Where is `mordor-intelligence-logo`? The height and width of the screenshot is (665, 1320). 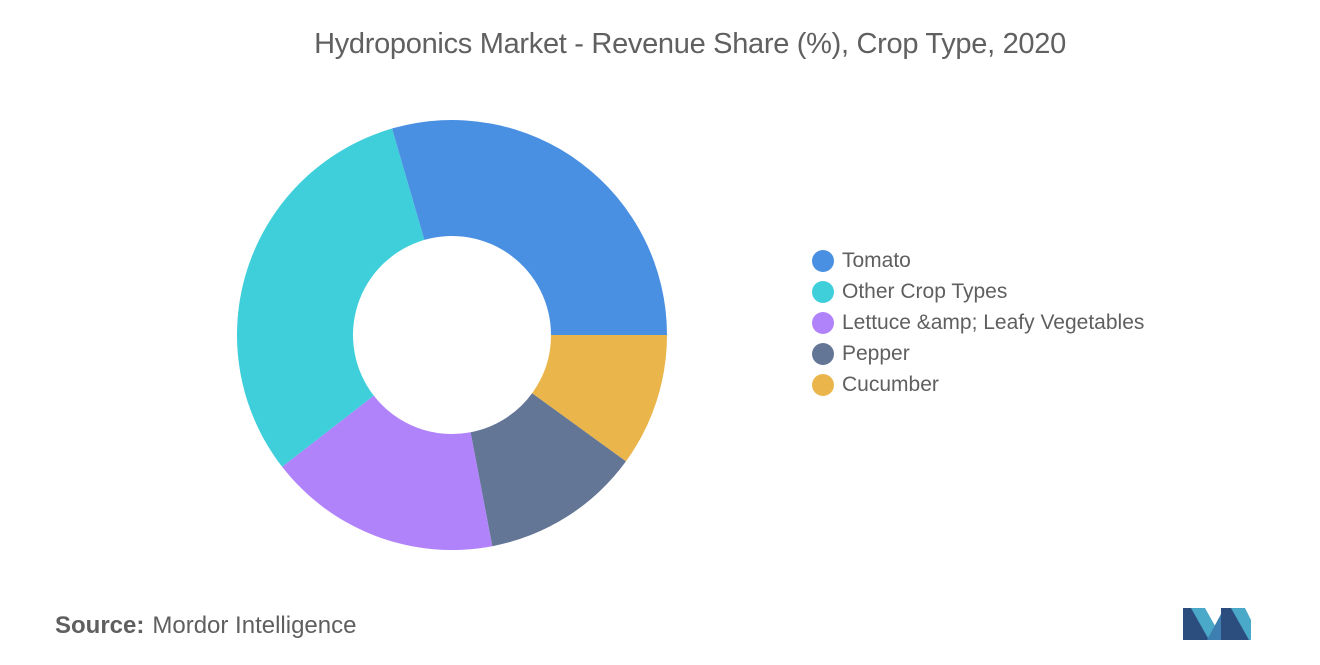
mordor-intelligence-logo is located at coordinates (1217, 624).